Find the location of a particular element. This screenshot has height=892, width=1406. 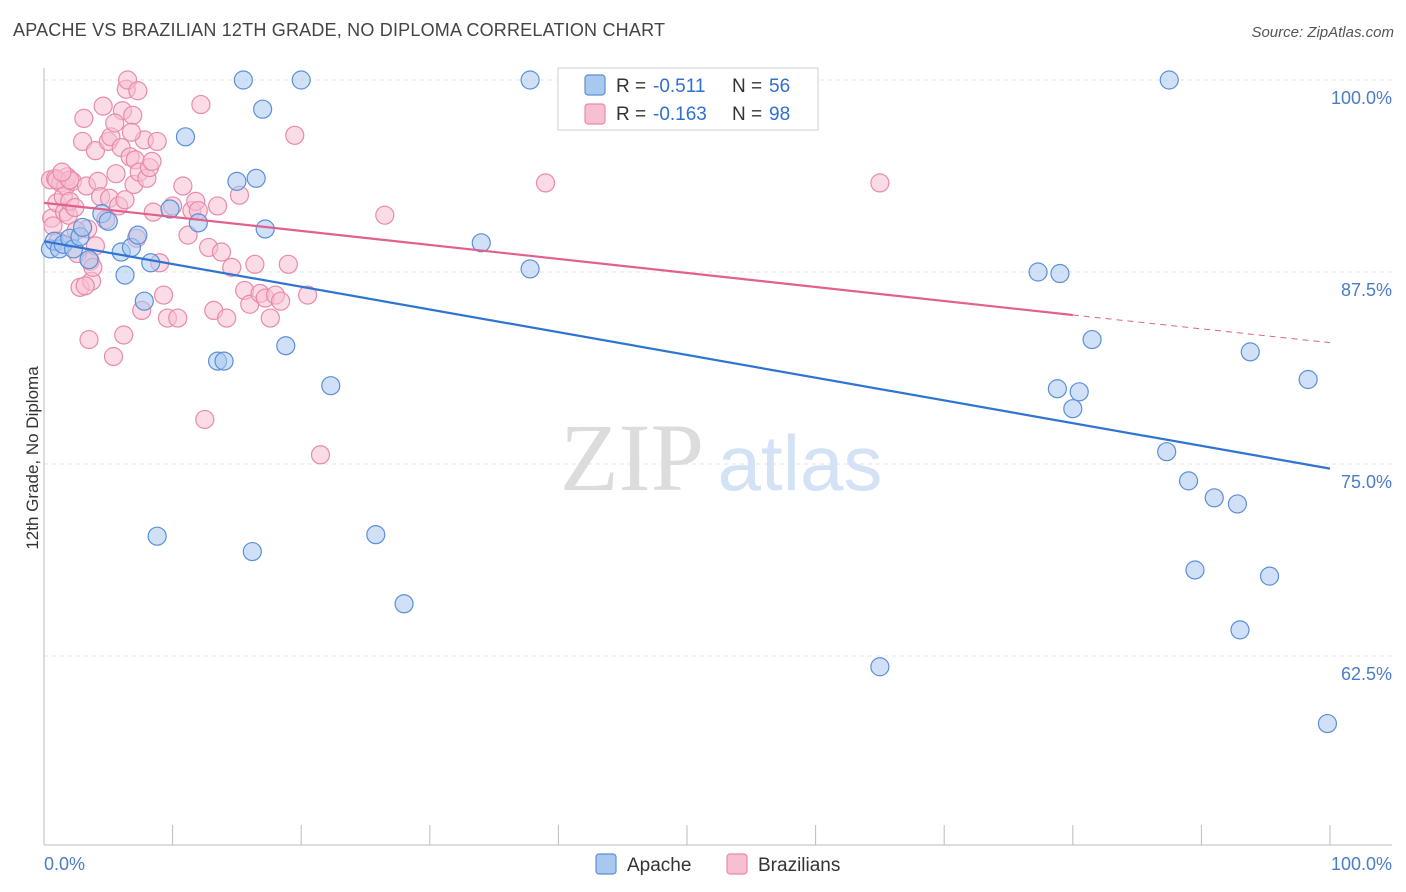

bottom-legend-swatch-brazilians is located at coordinates (737, 864).